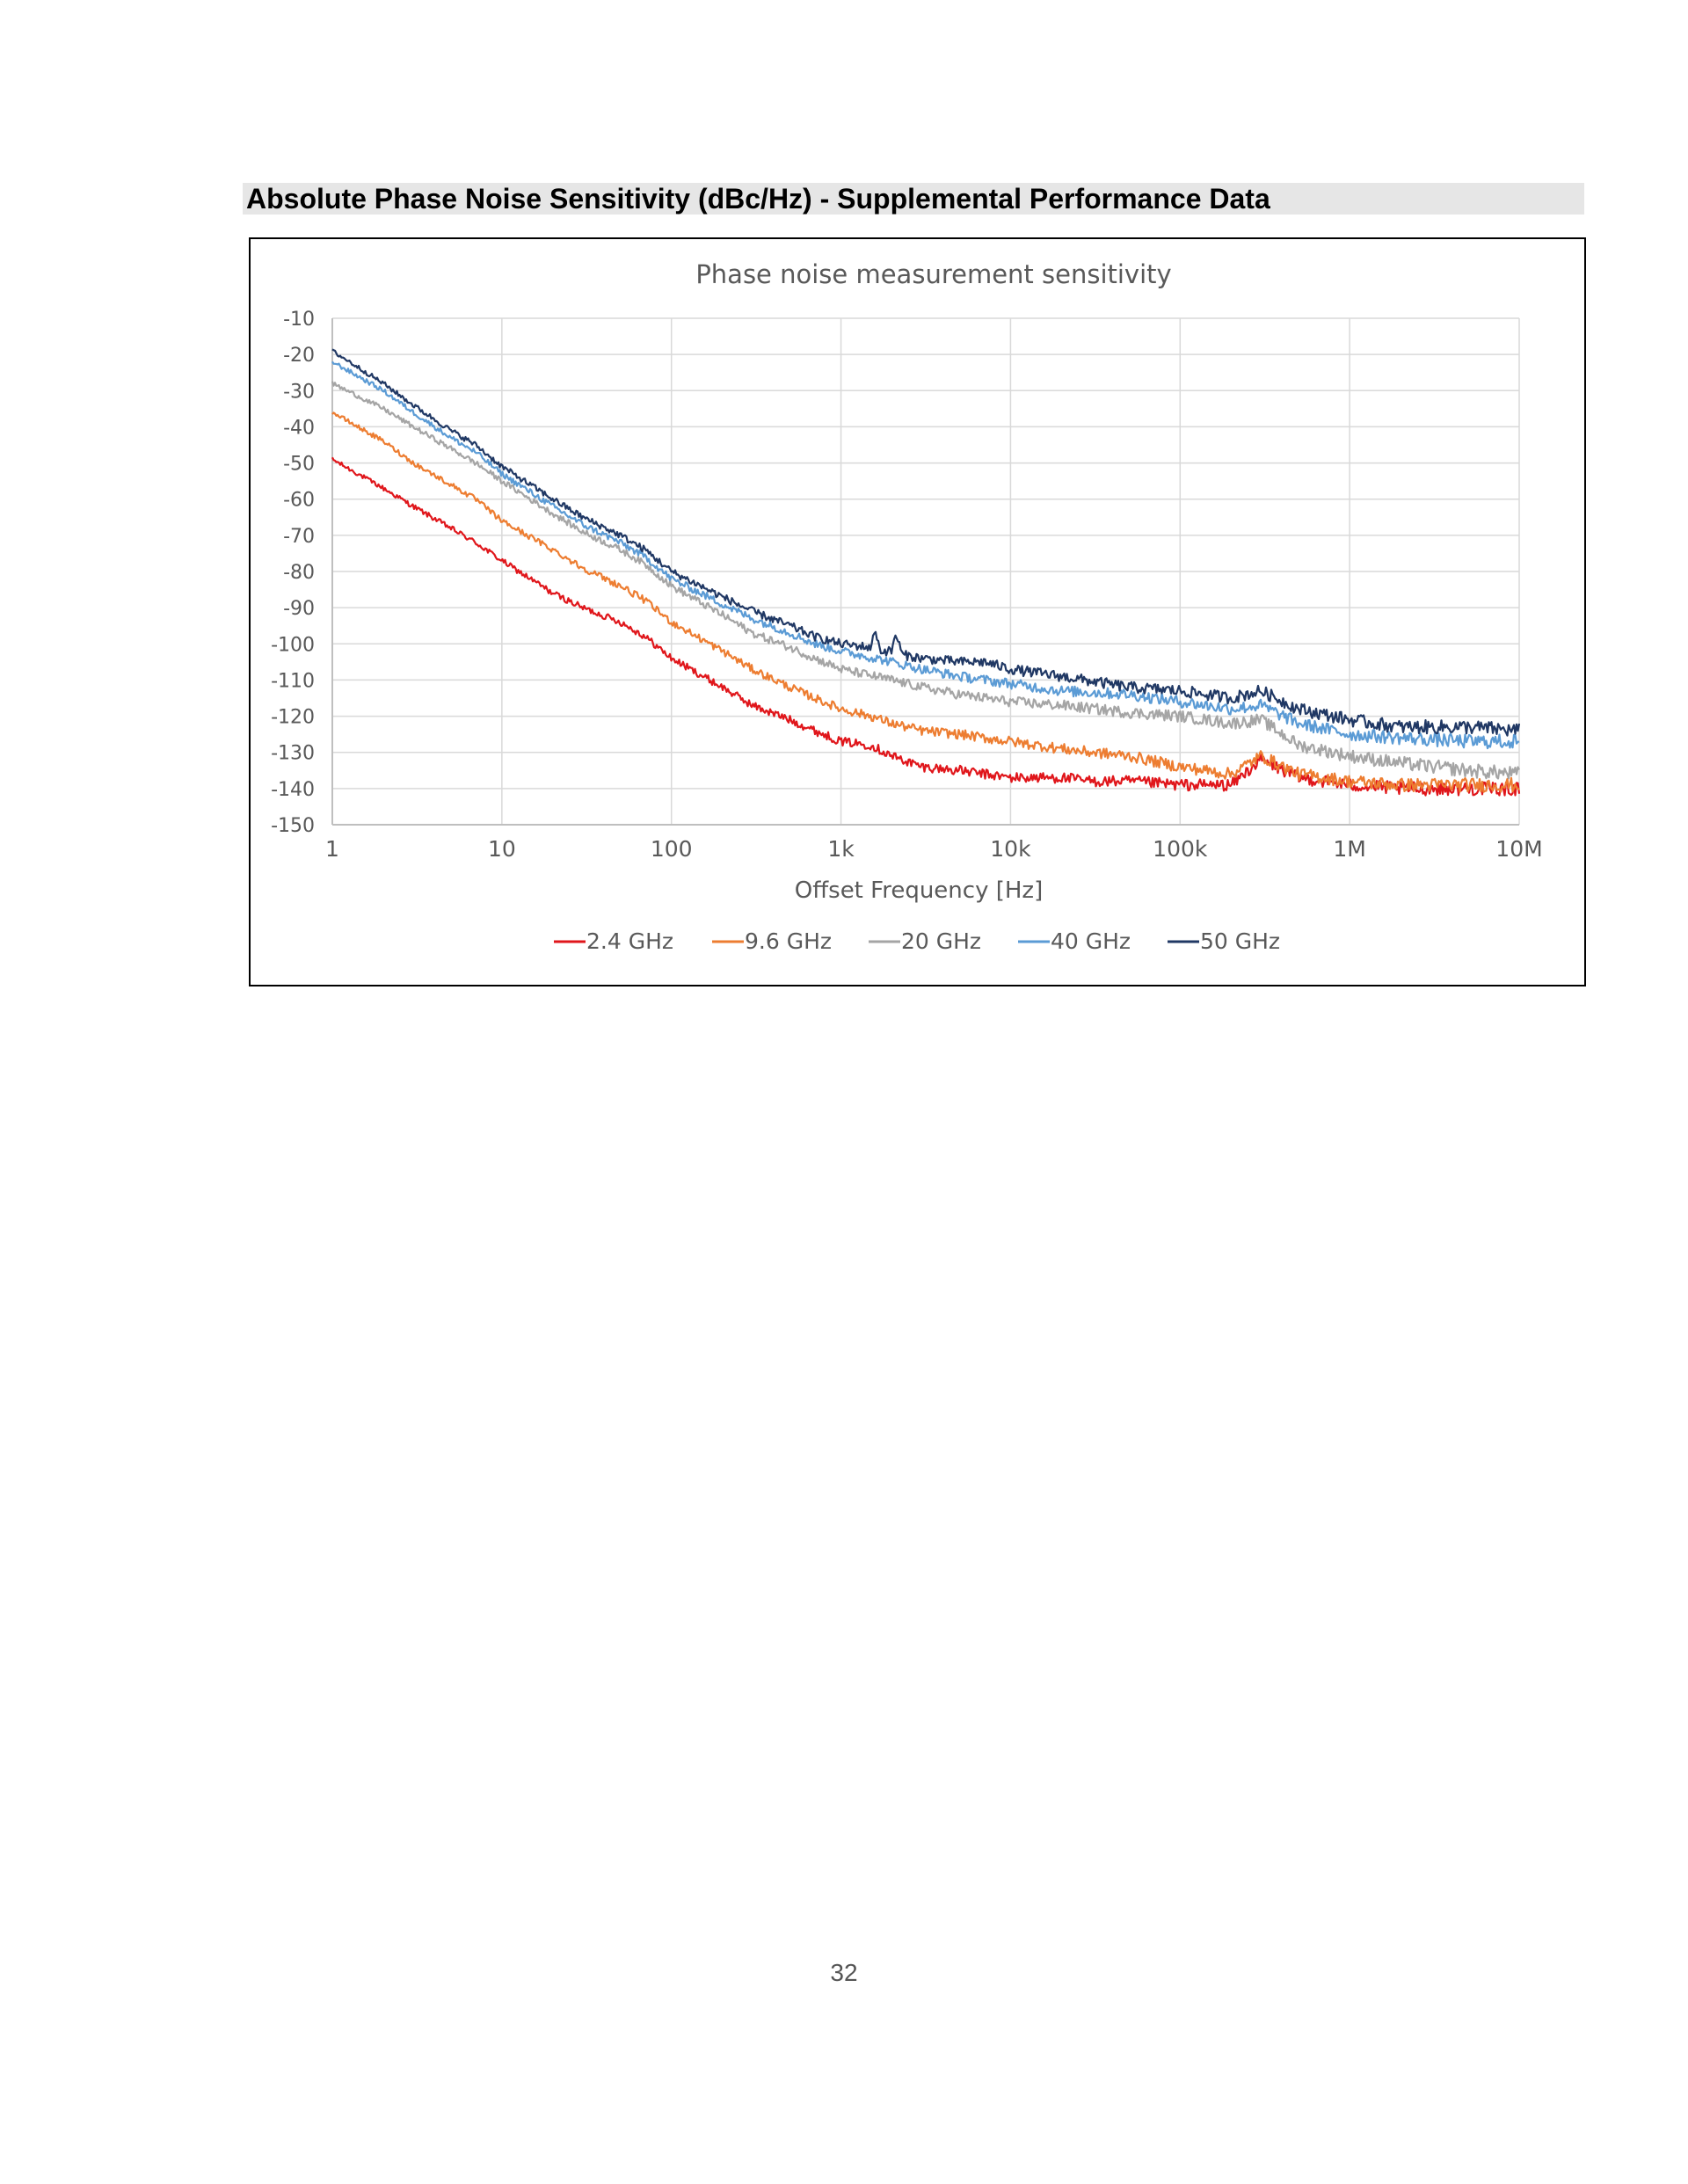  What do you see at coordinates (1010, 849) in the screenshot?
I see `x-tick-label: 10k` at bounding box center [1010, 849].